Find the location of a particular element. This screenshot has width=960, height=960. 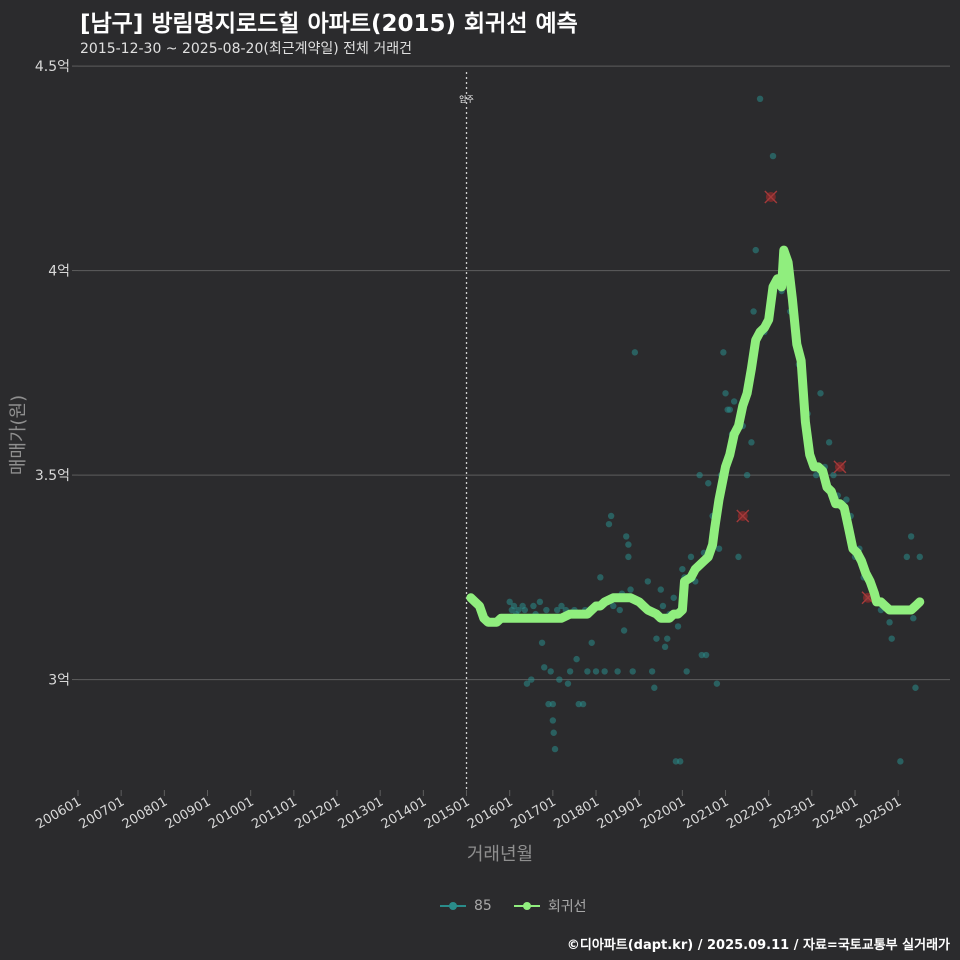

x-tick-label: 202301 is located at coordinates (792, 813).